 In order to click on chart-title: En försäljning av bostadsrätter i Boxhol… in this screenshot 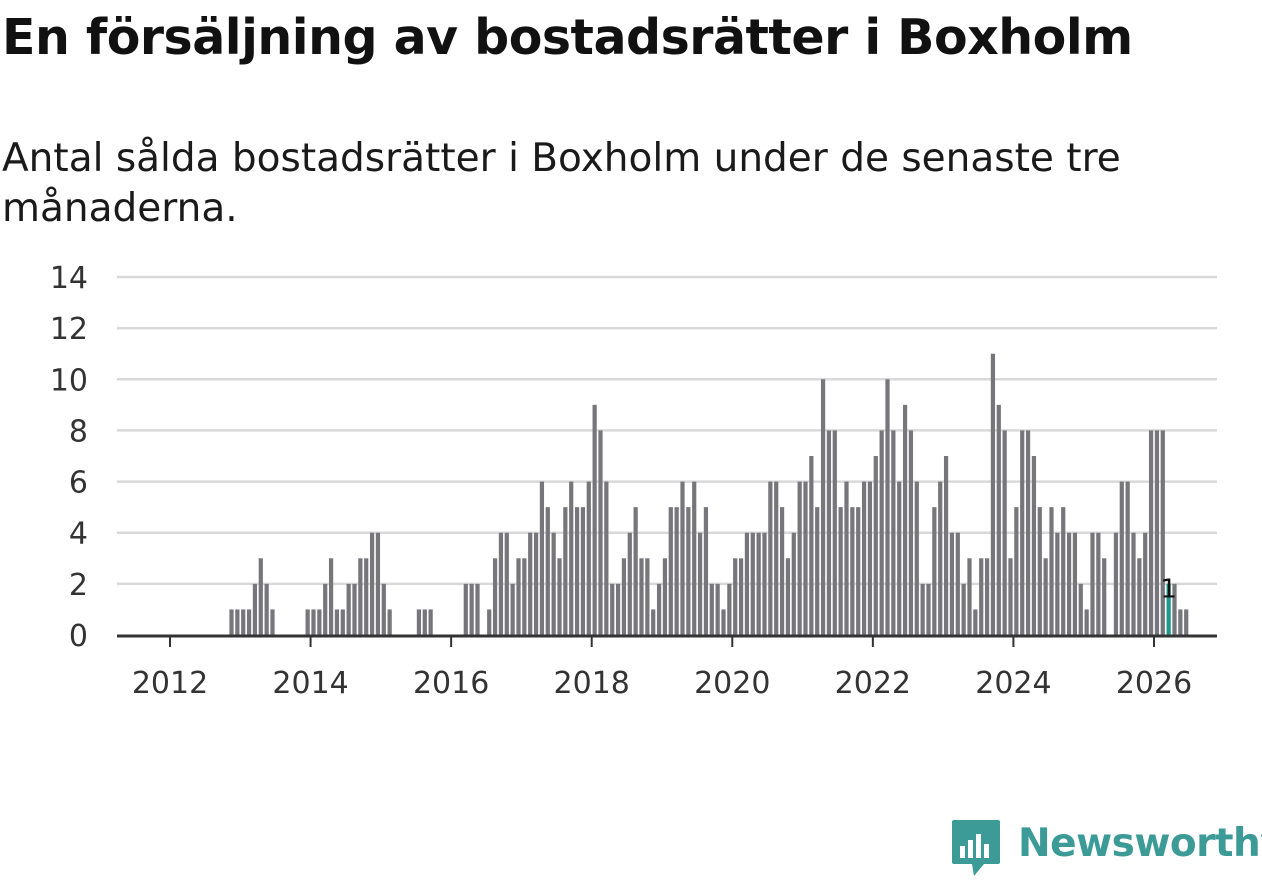, I will do `click(567, 37)`.